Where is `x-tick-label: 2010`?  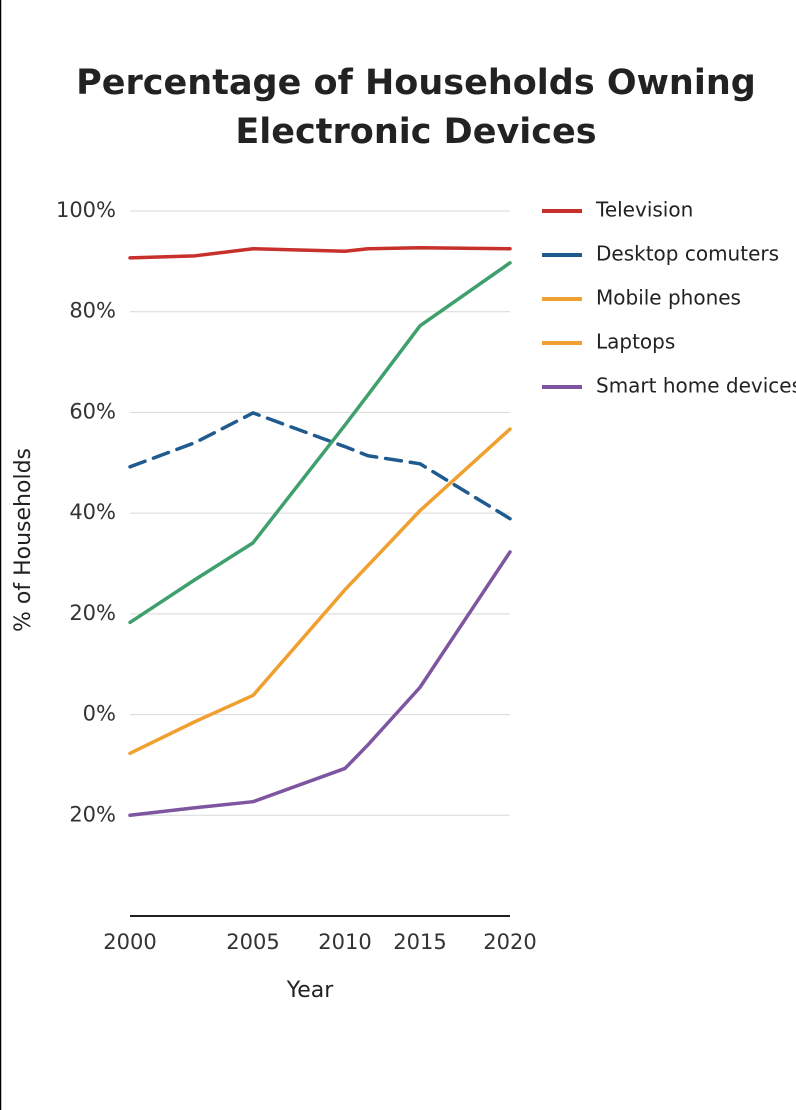
x-tick-label: 2010 is located at coordinates (344, 942).